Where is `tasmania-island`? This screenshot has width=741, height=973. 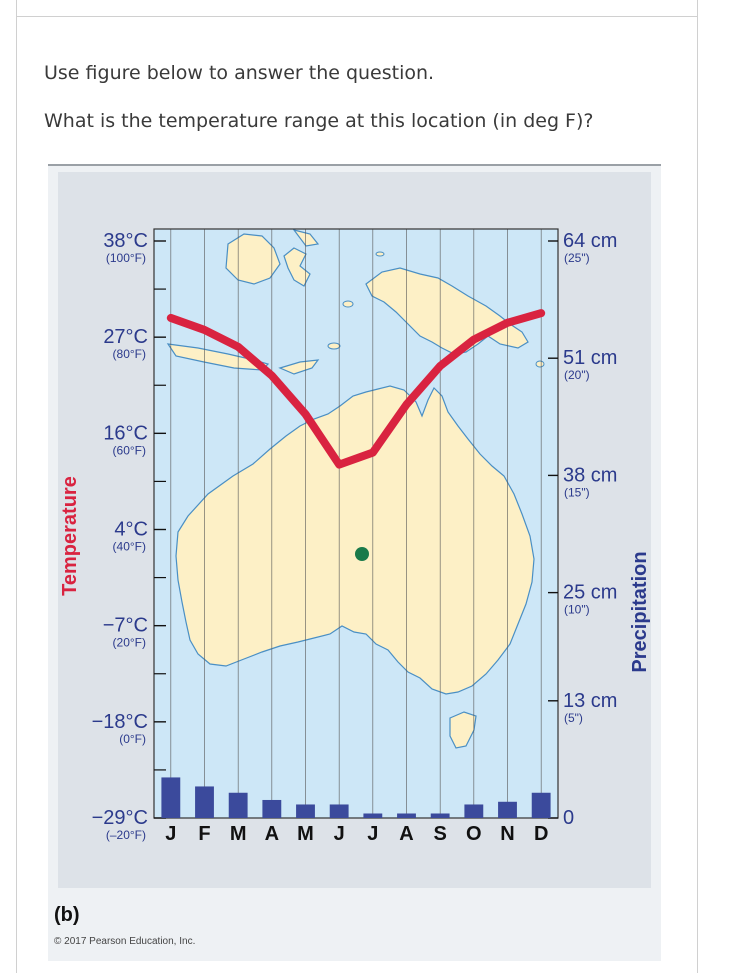
tasmania-island is located at coordinates (463, 730).